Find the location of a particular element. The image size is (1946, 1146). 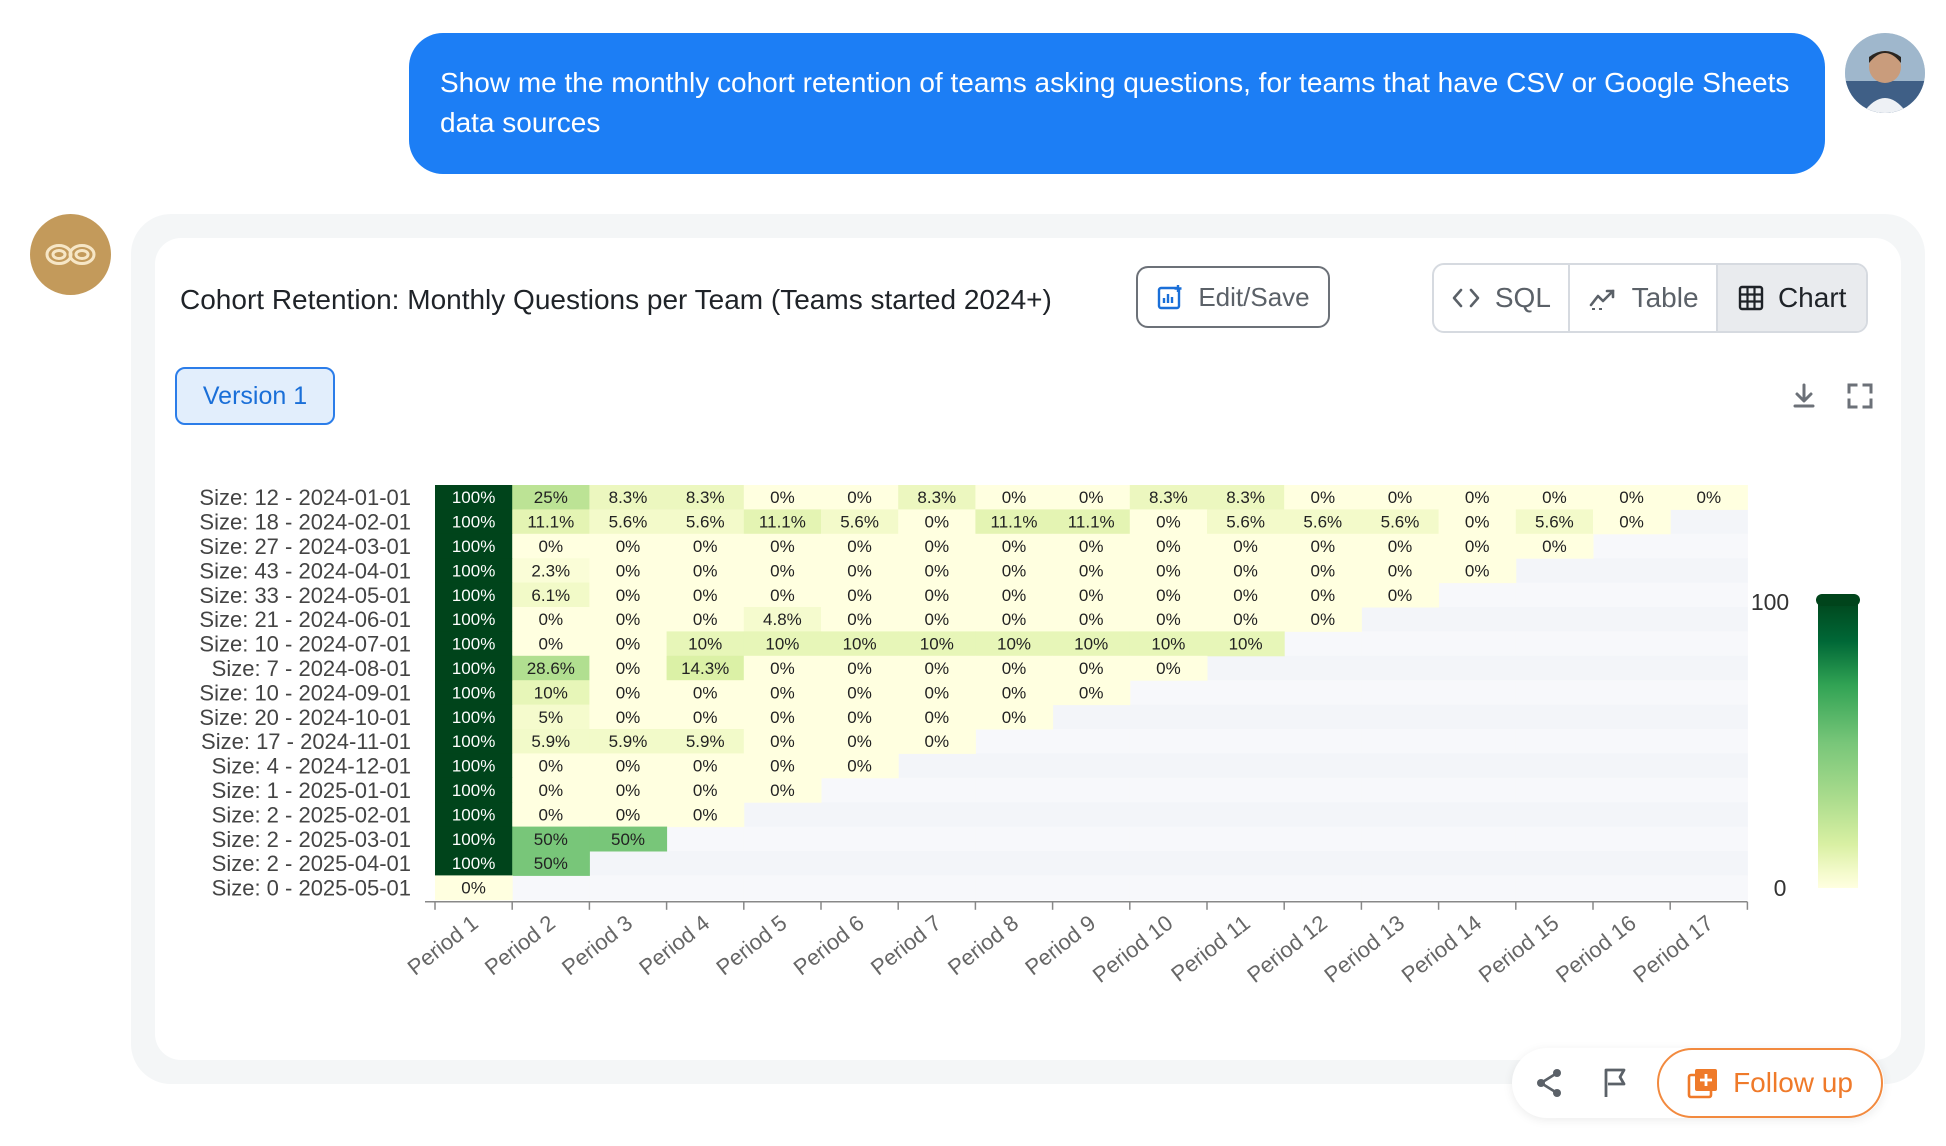

heatmap-row-label: Size: 17 - 2024-11-01 is located at coordinates (306, 741).